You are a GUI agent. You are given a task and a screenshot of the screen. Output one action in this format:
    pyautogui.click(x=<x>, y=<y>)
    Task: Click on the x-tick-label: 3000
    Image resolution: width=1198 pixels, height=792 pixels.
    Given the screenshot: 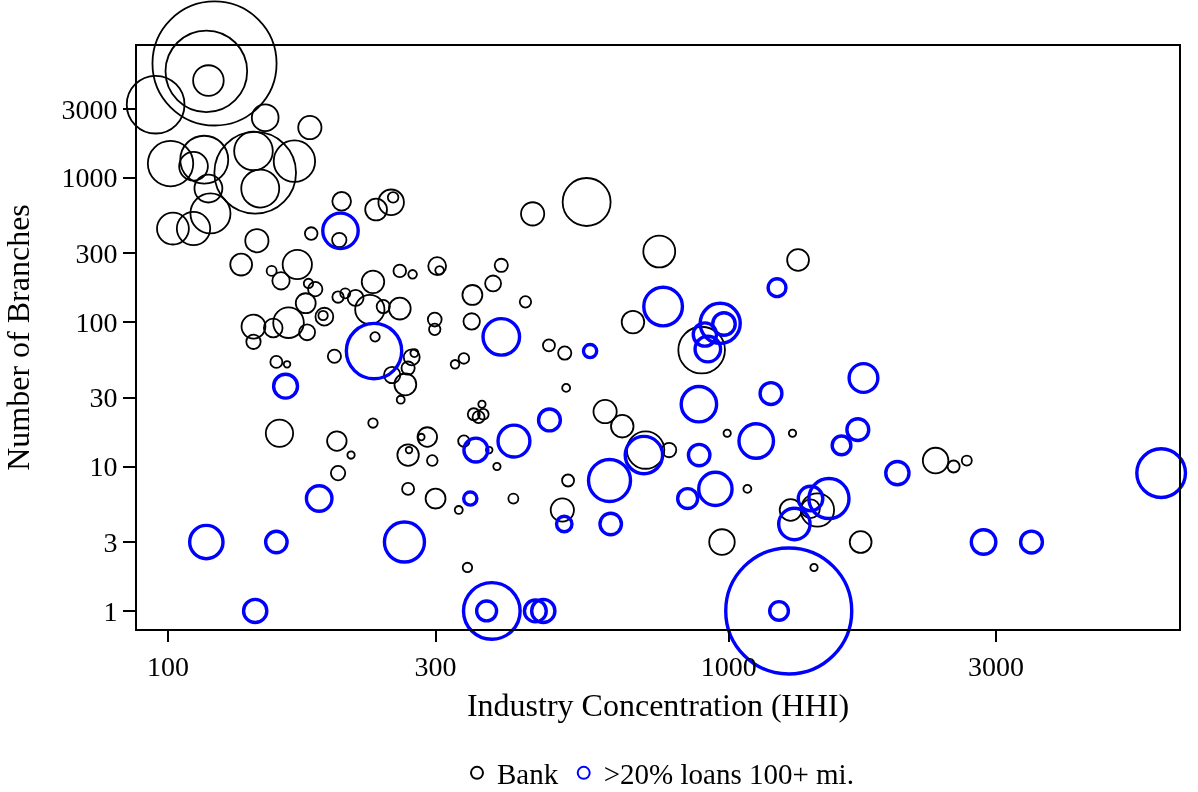 What is the action you would take?
    pyautogui.click(x=996, y=666)
    